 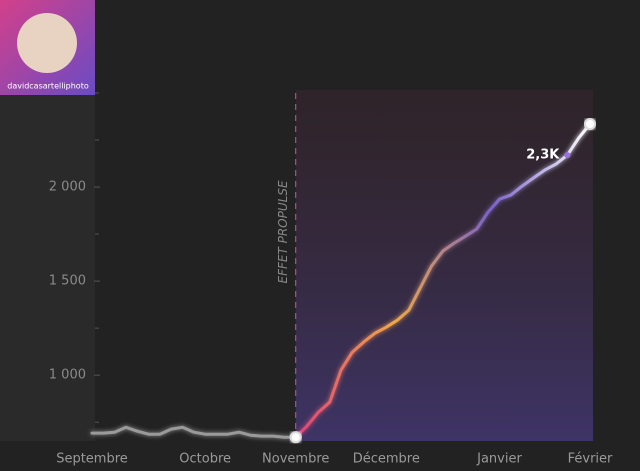 I want to click on x-tick-label: Janvier, so click(x=499, y=459).